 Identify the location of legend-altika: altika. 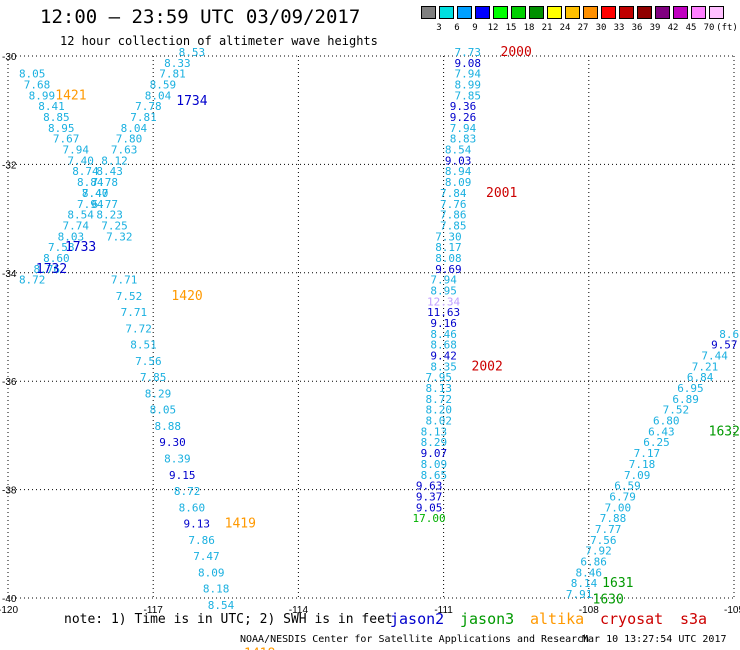
(557, 619).